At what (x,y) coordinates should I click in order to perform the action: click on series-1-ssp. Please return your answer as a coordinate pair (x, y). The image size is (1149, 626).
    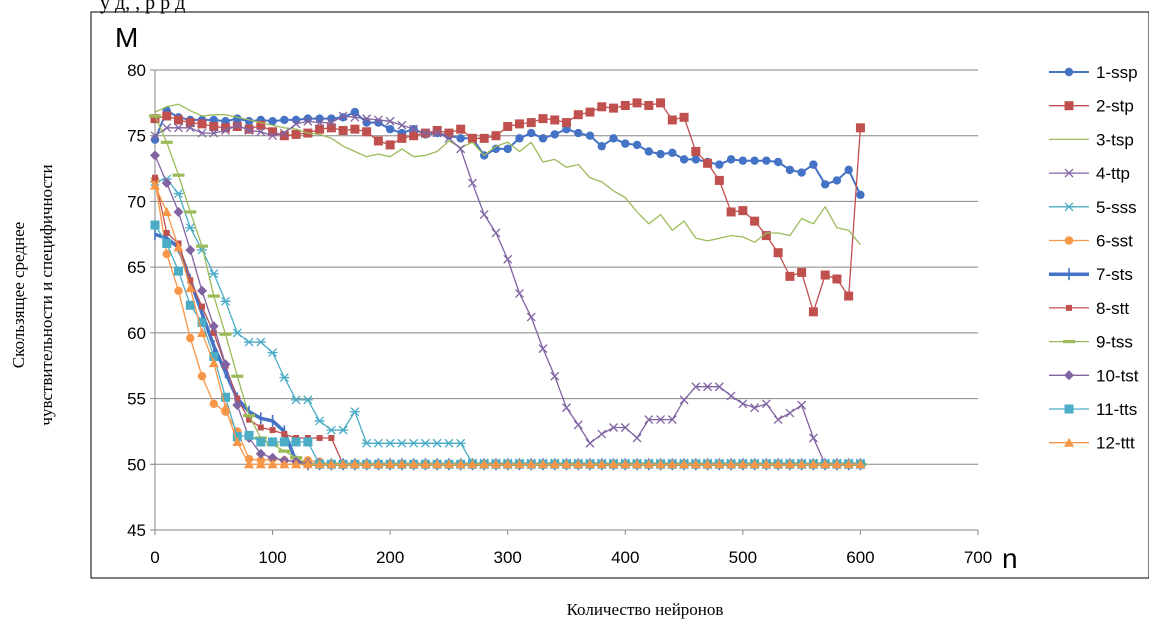
    Looking at the image, I should click on (507, 153).